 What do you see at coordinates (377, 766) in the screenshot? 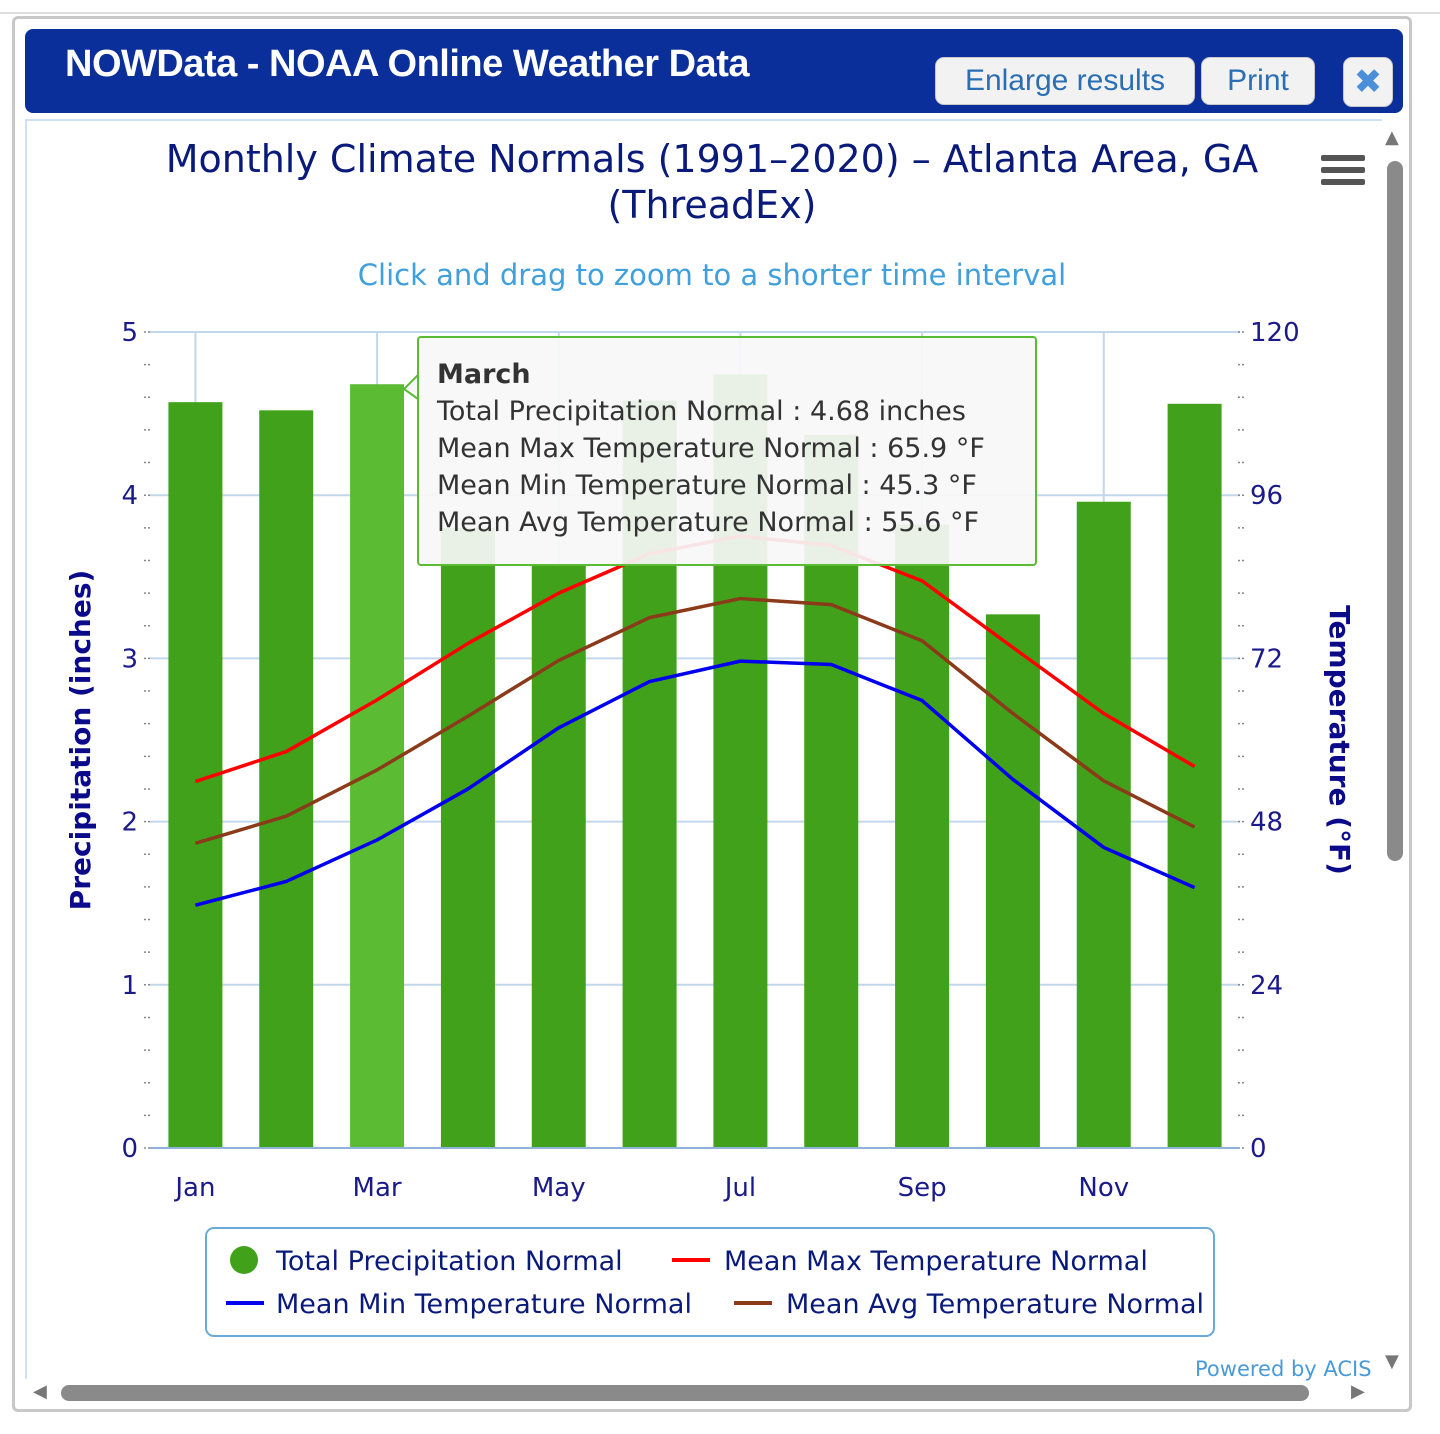
I see `precip-bar-mar` at bounding box center [377, 766].